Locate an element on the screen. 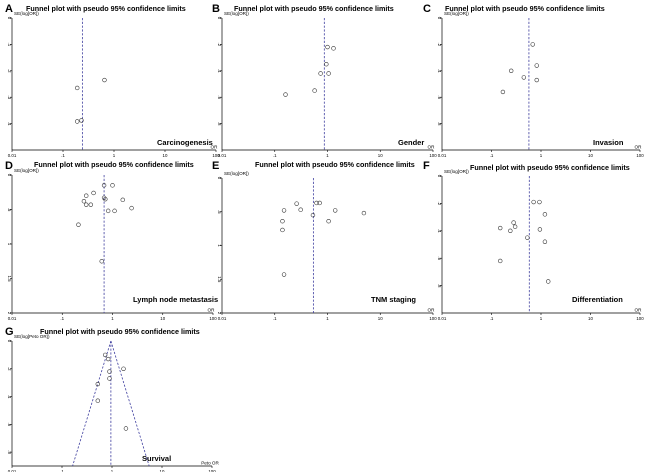 The image size is (650, 472). panel-d-ytick-label: 1.5 is located at coordinates (9, 278).